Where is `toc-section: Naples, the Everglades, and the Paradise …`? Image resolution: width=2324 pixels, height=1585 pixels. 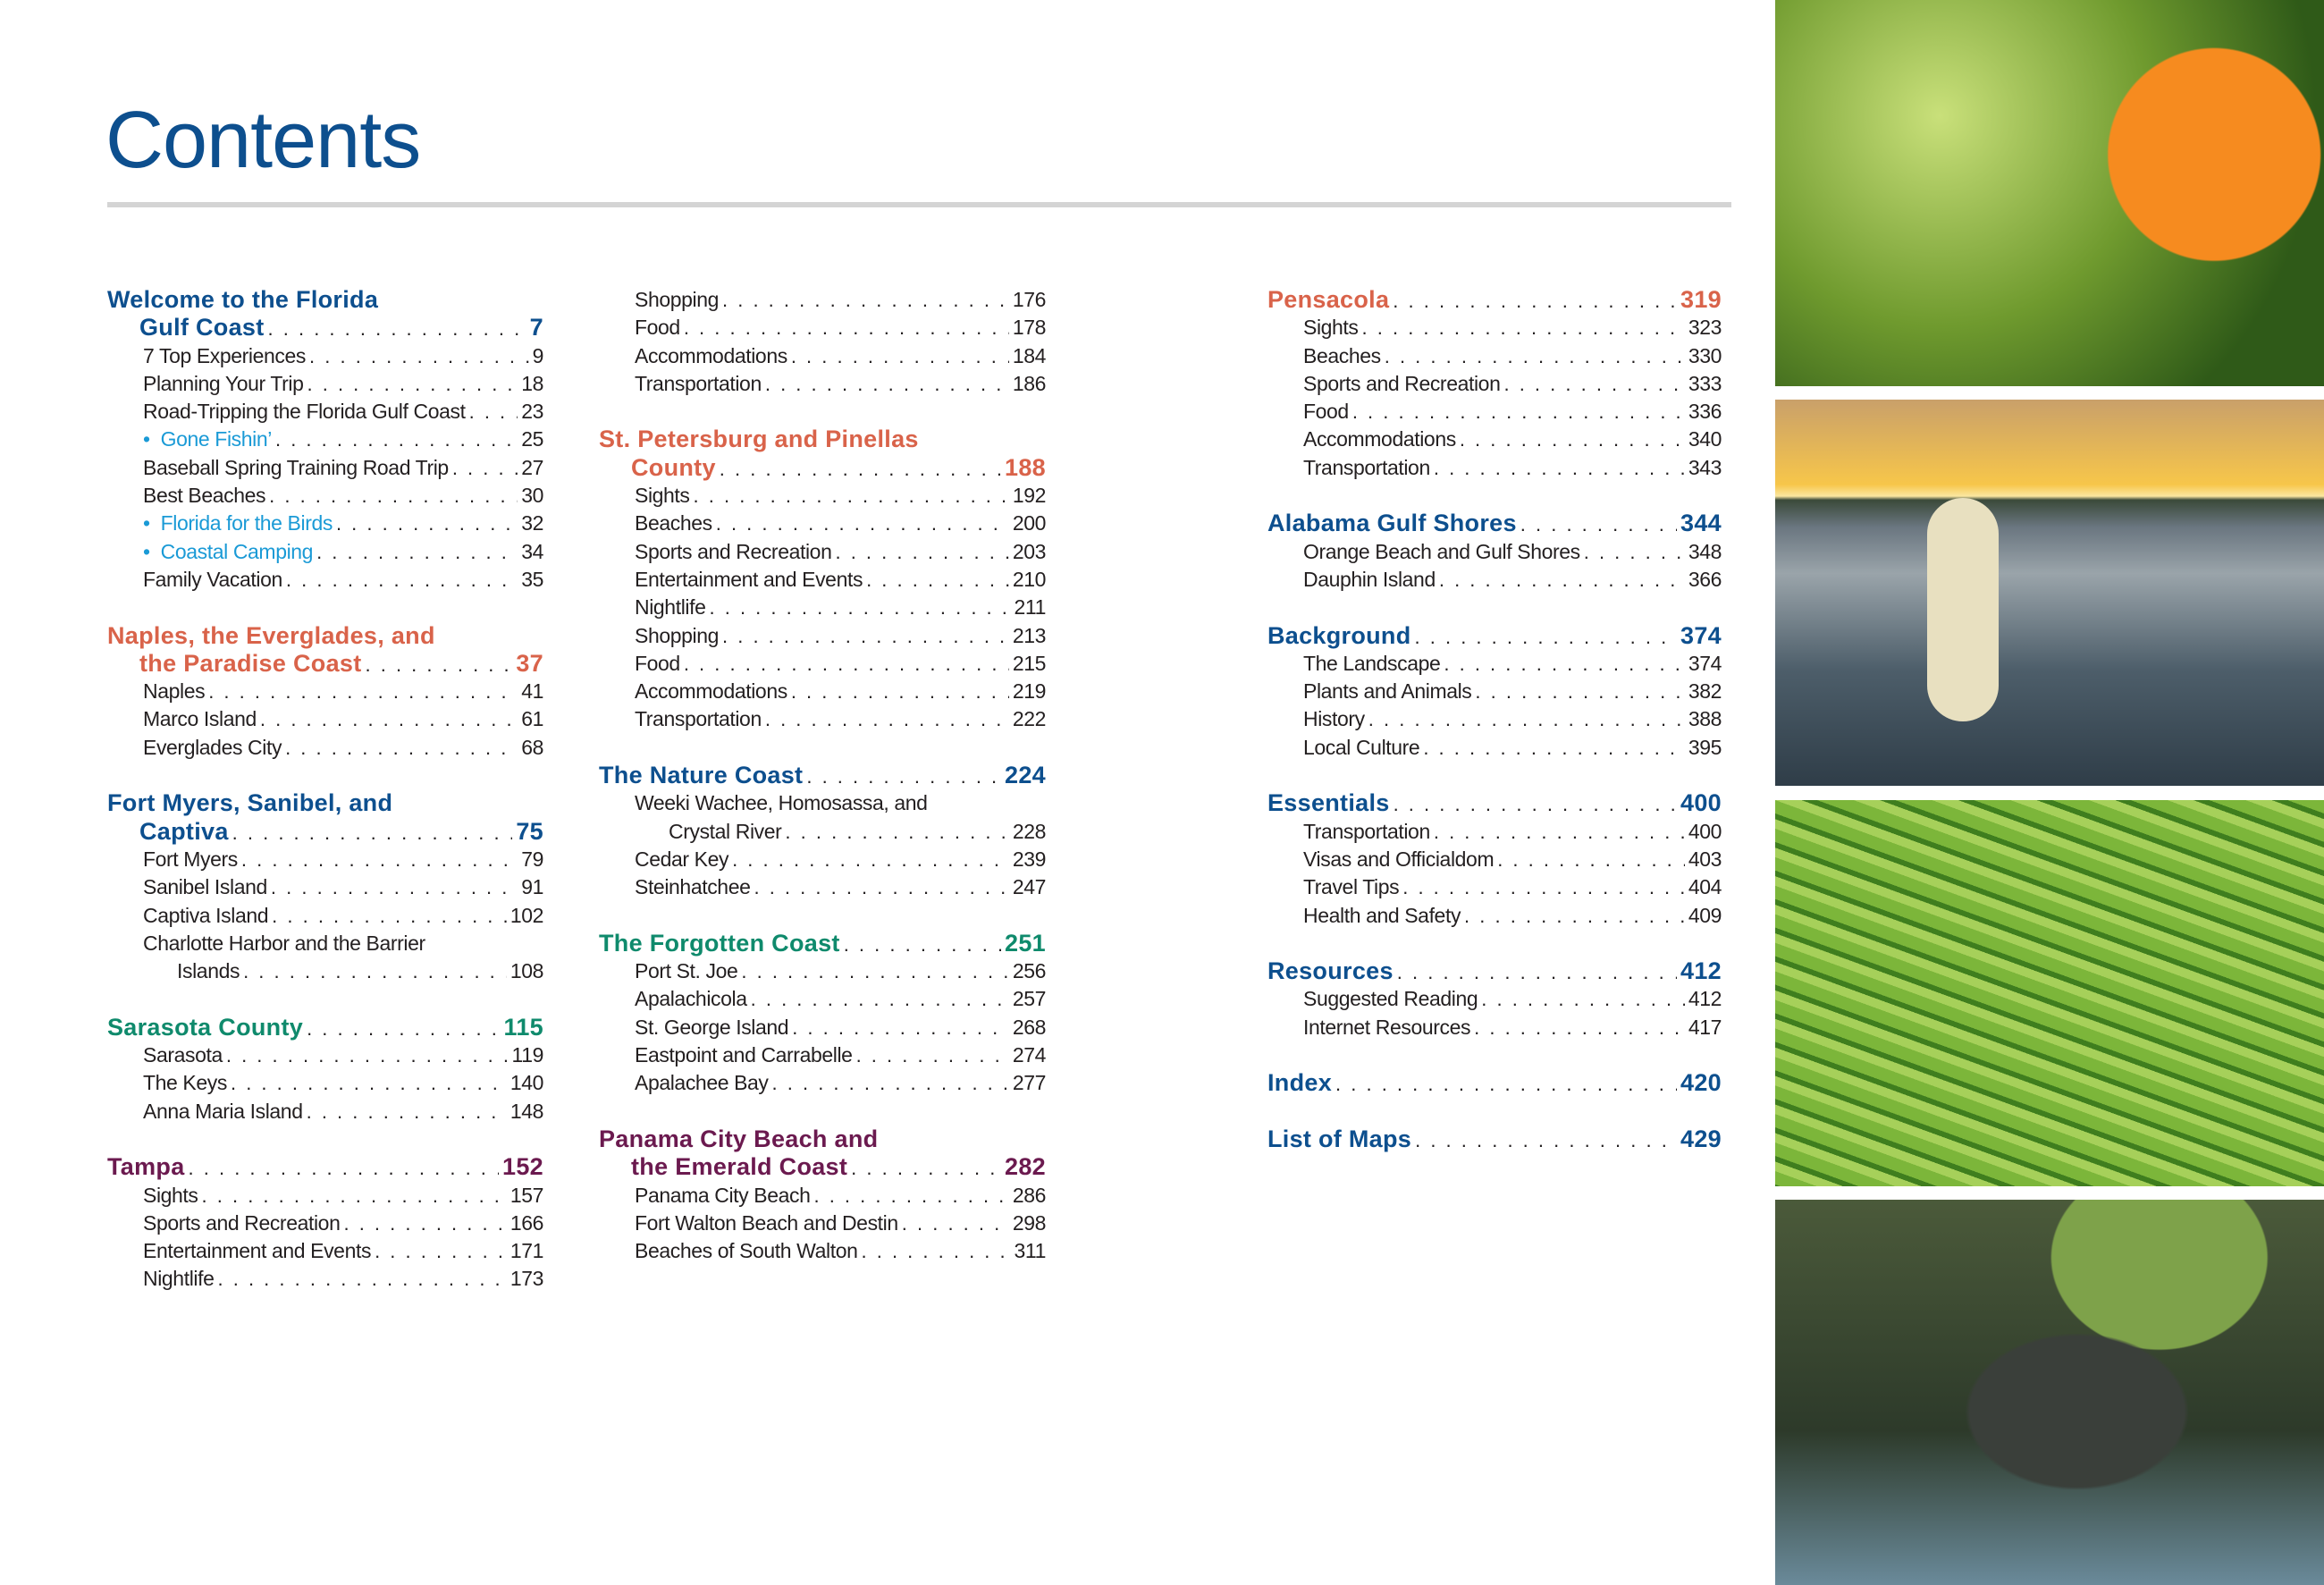
toc-section: Naples, the Everglades, and the Paradise … is located at coordinates (325, 692).